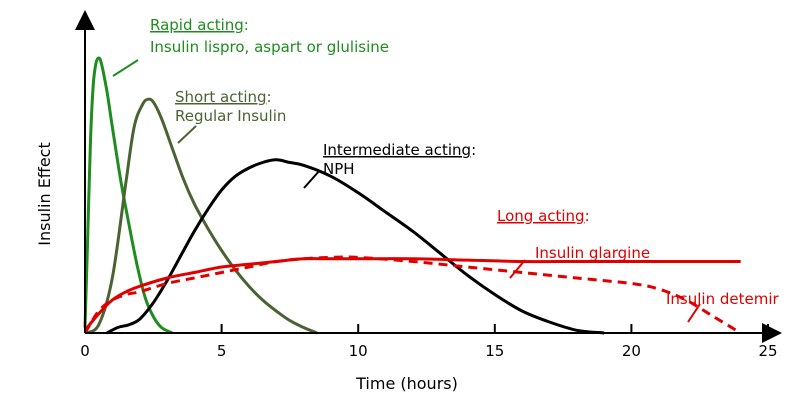 The width and height of the screenshot is (800, 413). I want to click on series-line-glargine, so click(412, 294).